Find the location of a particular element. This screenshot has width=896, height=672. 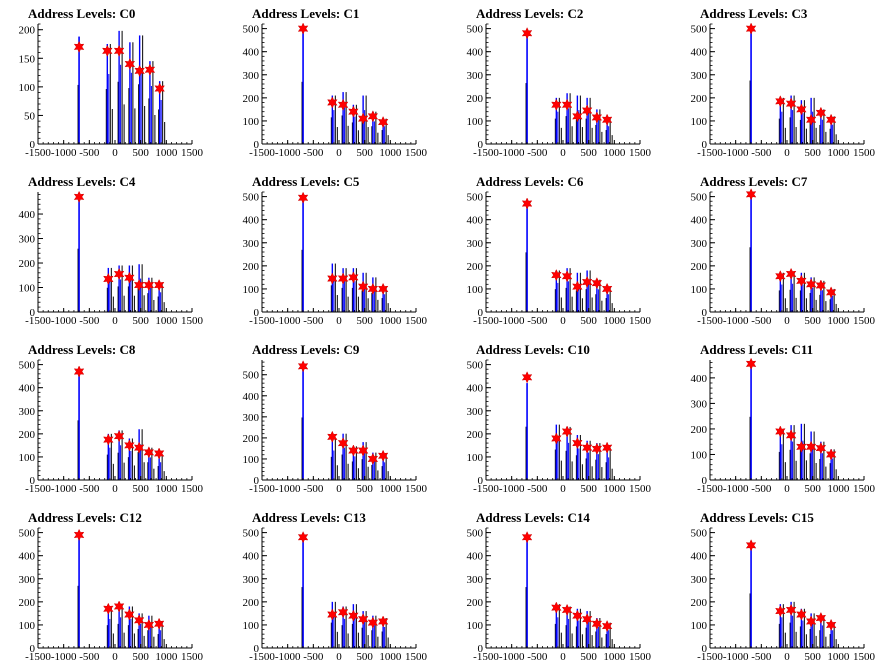

histogram-svg: 0 100 200 300 400 -1500 -1000 -500 0 500 1000 1500 is located at coordinates (111, 258).